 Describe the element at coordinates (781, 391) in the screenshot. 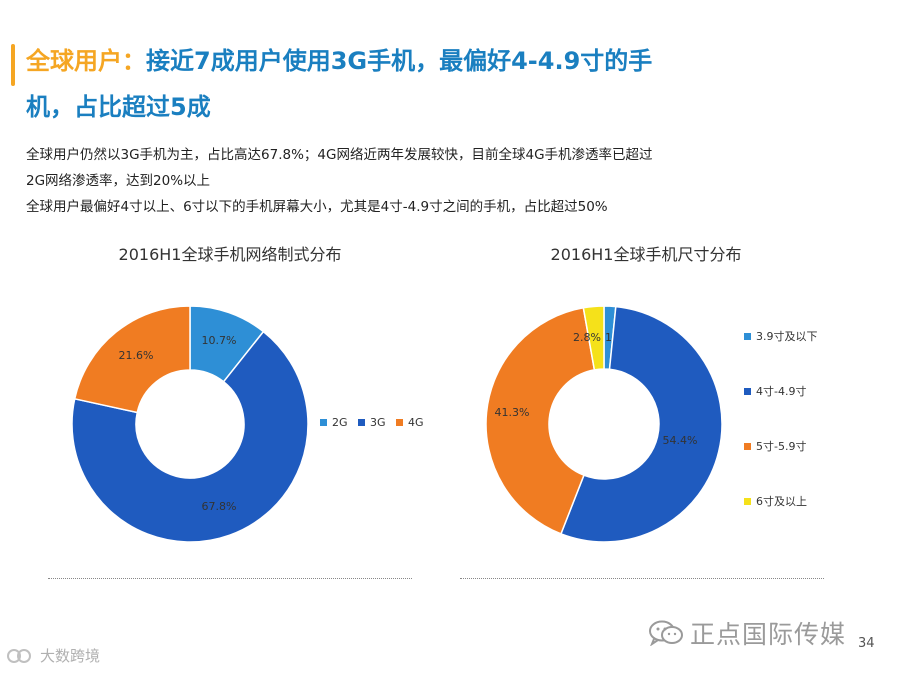

I see `size-legend-label-1: 4寸-4.9寸` at that location.